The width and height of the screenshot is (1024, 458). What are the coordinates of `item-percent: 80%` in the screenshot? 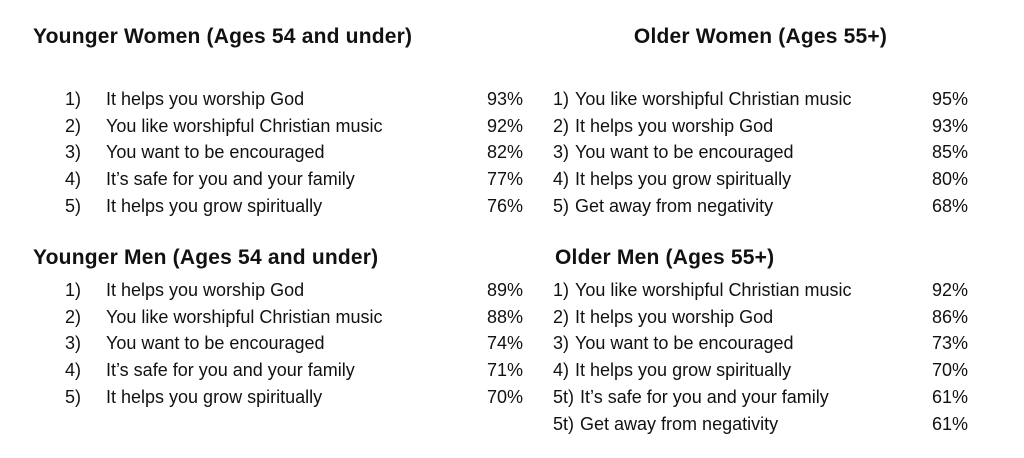 It's located at (949, 179).